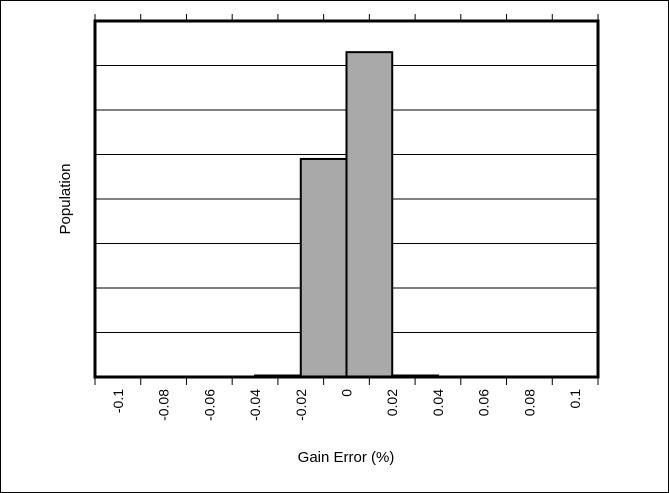 The image size is (669, 493). Describe the element at coordinates (346, 457) in the screenshot. I see `x-axis-label: Gain Error (%)` at that location.